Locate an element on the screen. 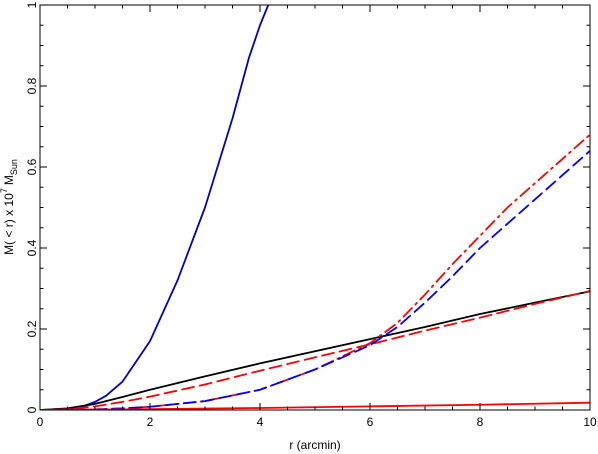 This screenshot has width=598, height=454. y-tick-label: 0.4 is located at coordinates (32, 247).